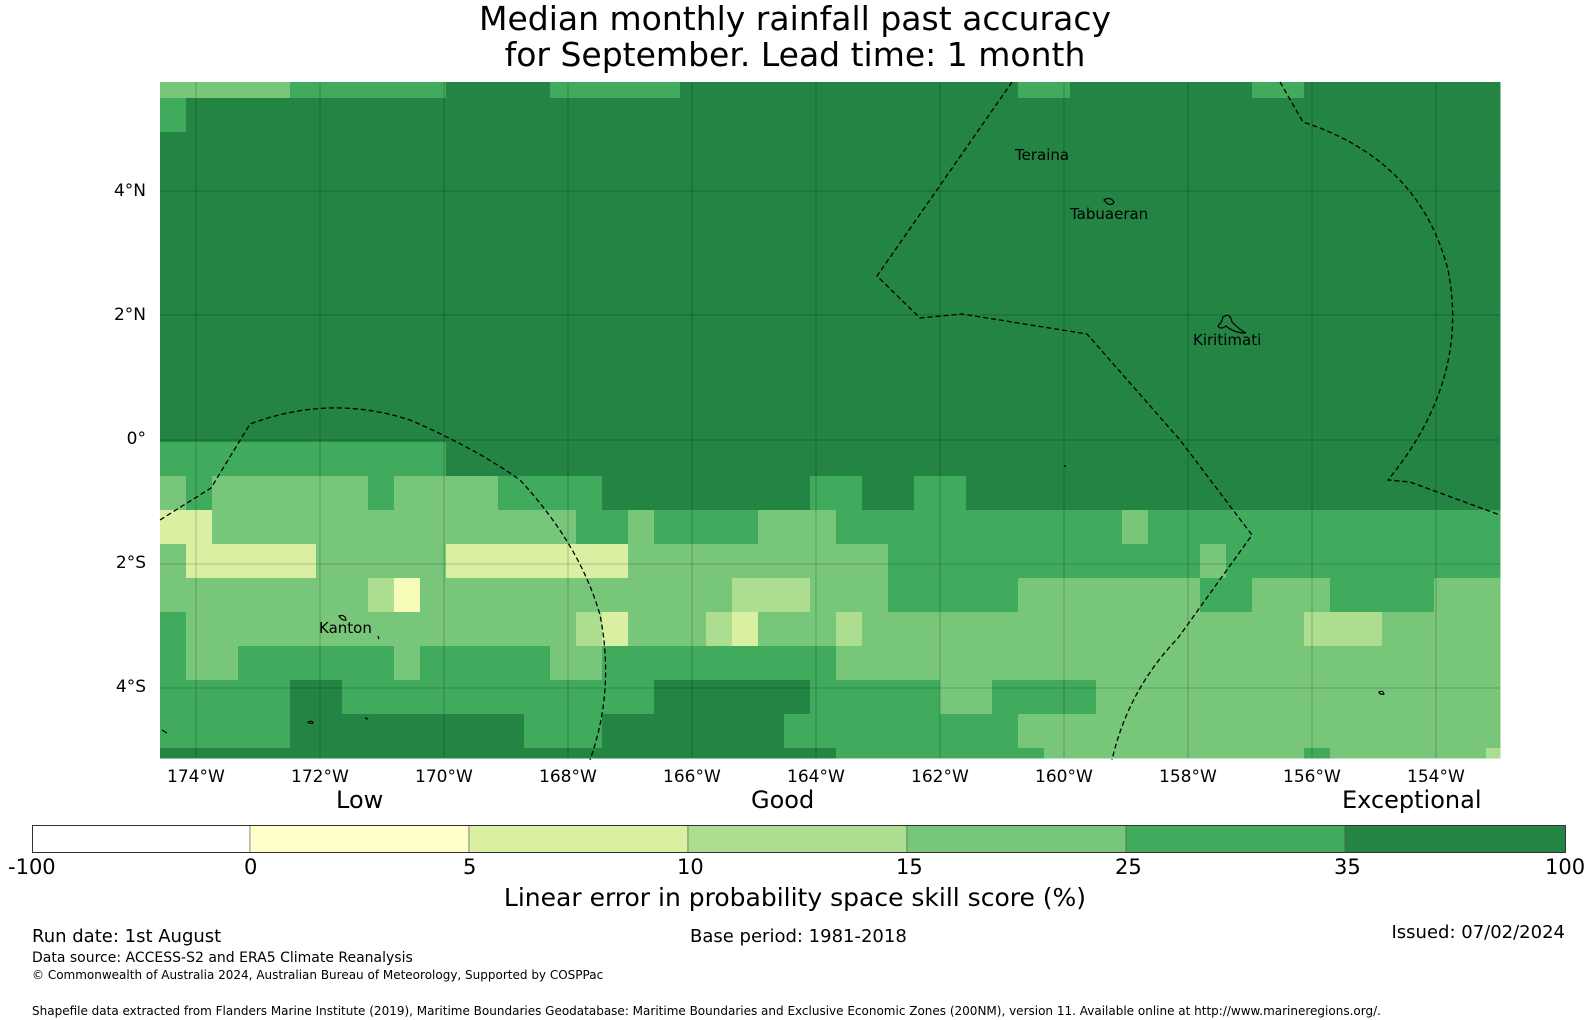 The height and width of the screenshot is (1020, 1590). I want to click on lat-tick-4n: 4°N, so click(129, 191).